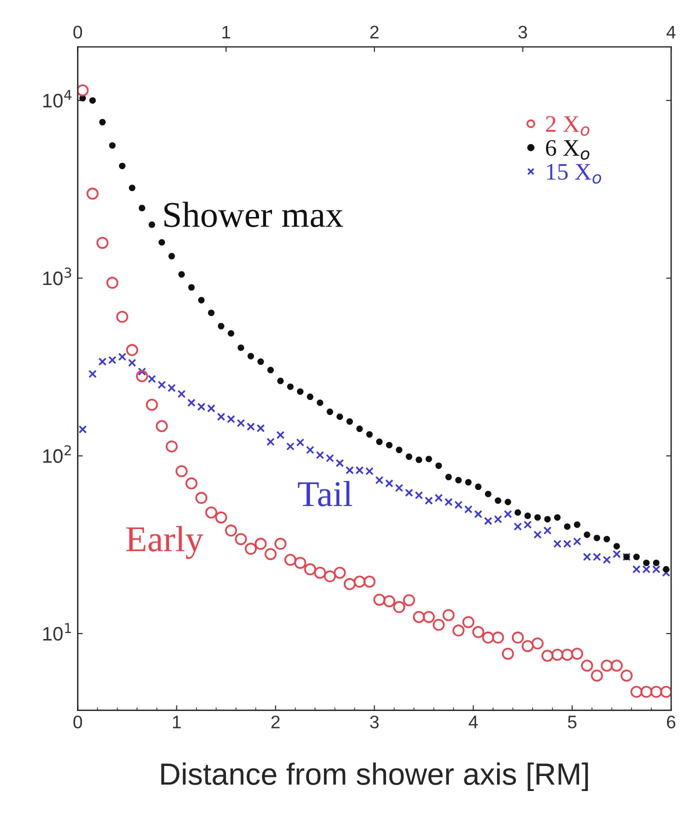 This screenshot has height=824, width=694. Describe the element at coordinates (671, 722) in the screenshot. I see `x-tick-label: 6` at that location.